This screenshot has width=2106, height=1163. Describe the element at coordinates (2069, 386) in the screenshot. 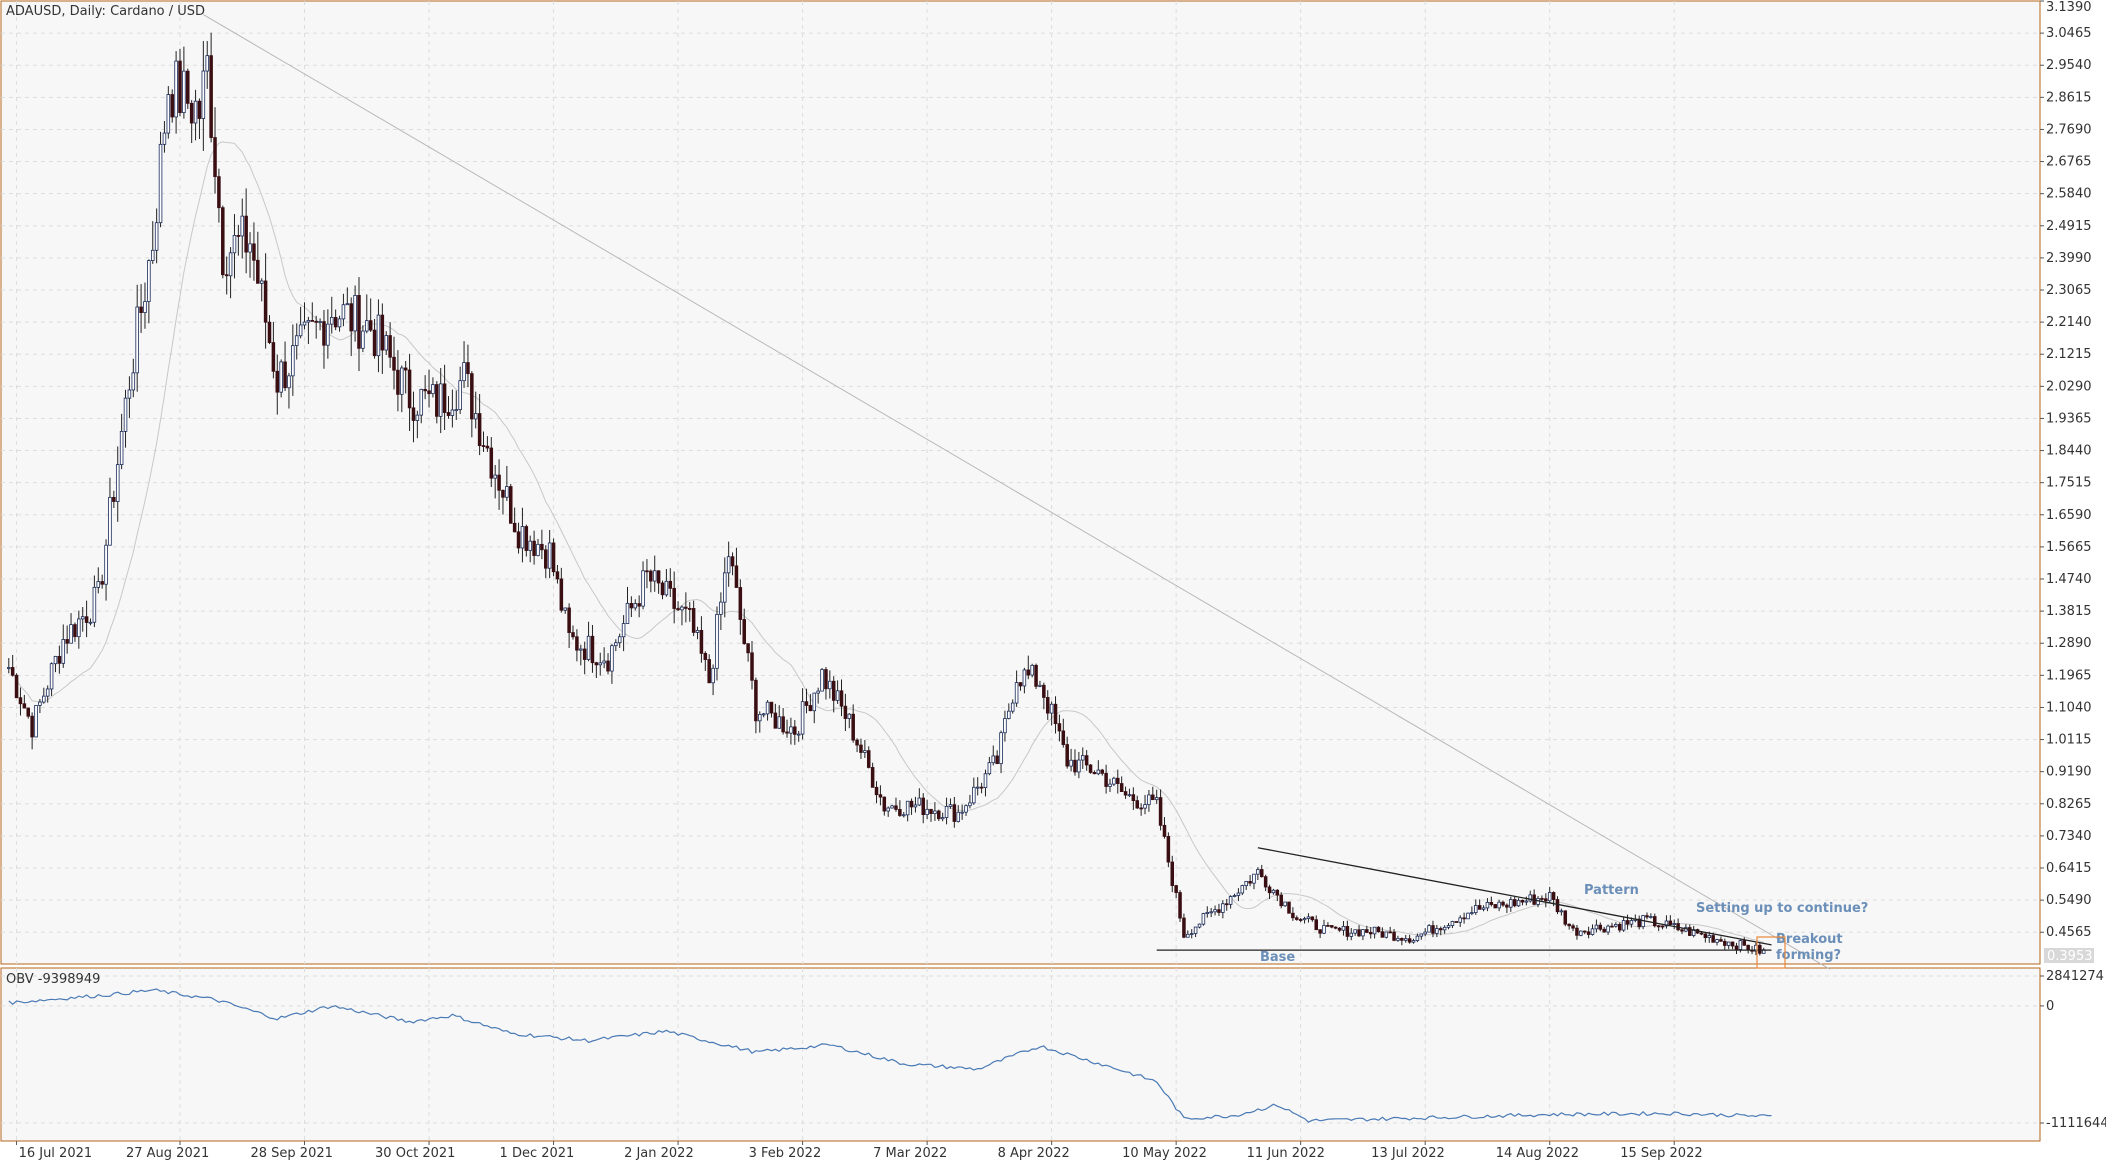

I see `y-tick-label: 2.0290` at that location.